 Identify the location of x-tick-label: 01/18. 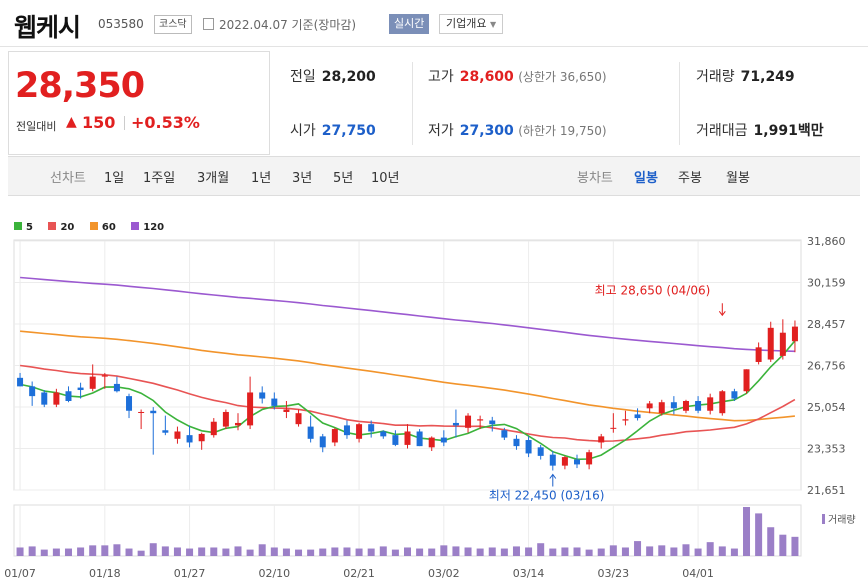
(105, 573).